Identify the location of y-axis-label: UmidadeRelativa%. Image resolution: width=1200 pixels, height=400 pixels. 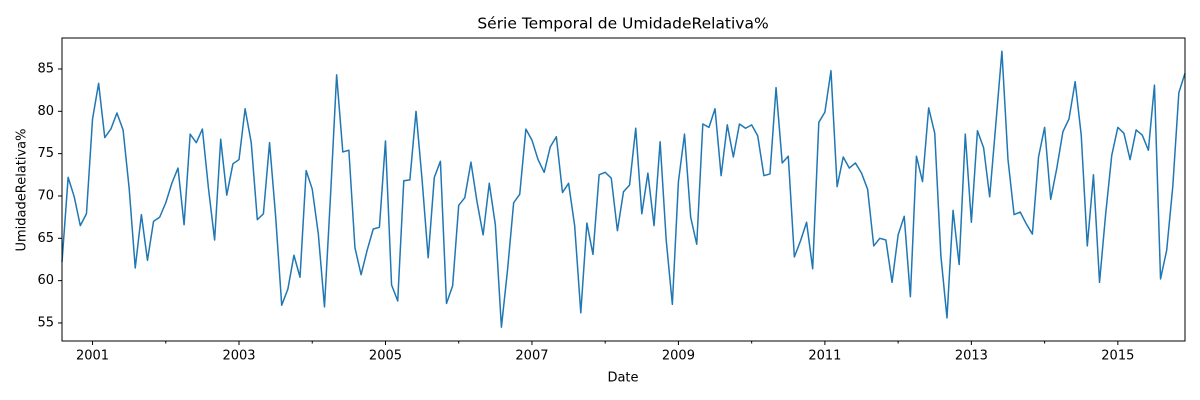
(22, 189).